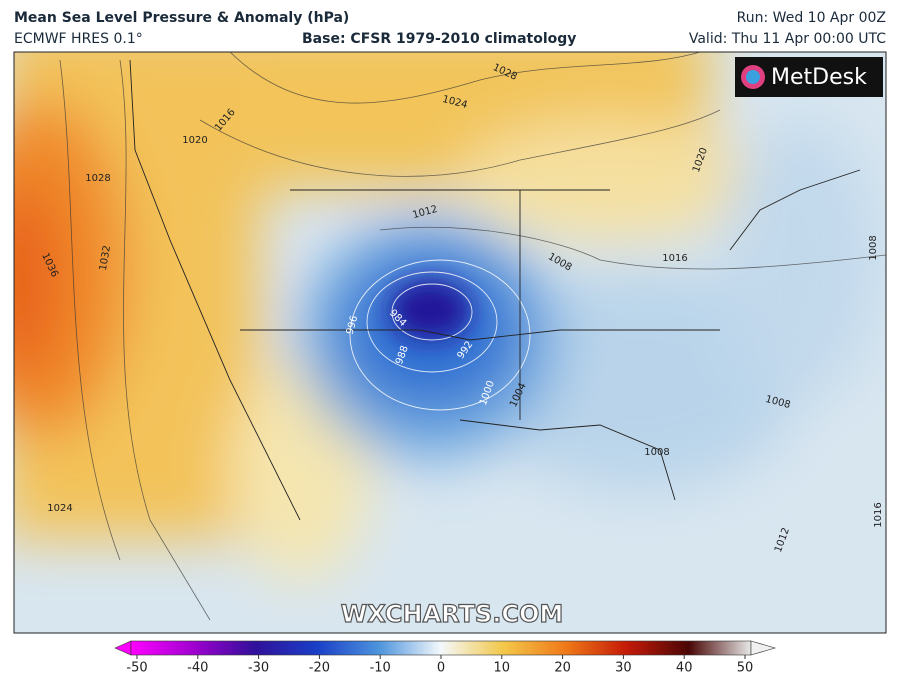 This screenshot has width=900, height=693. What do you see at coordinates (105, 258) in the screenshot?
I see `isobar-label: 1032` at bounding box center [105, 258].